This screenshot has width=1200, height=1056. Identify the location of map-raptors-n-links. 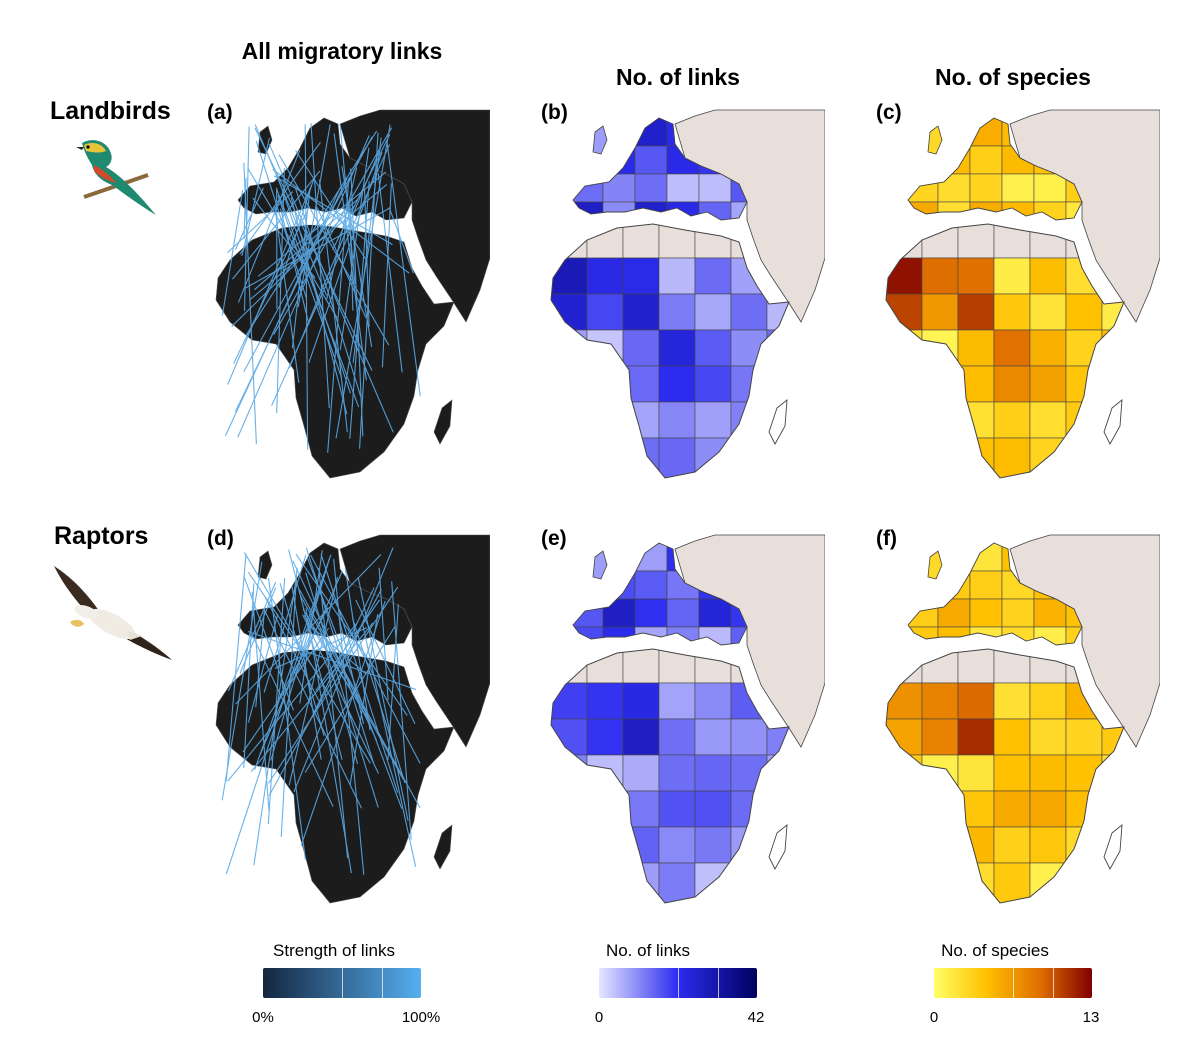
(675, 723).